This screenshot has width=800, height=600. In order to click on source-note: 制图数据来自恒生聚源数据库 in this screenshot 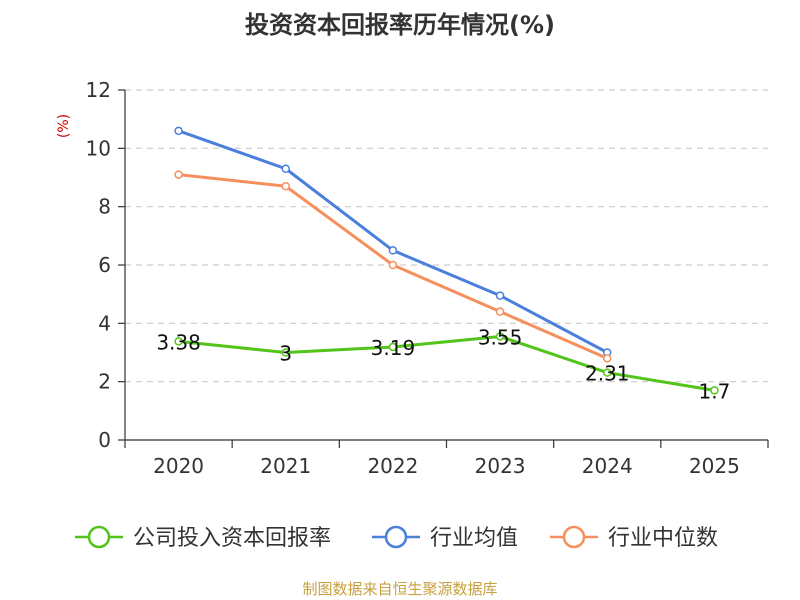, I will do `click(399, 589)`.